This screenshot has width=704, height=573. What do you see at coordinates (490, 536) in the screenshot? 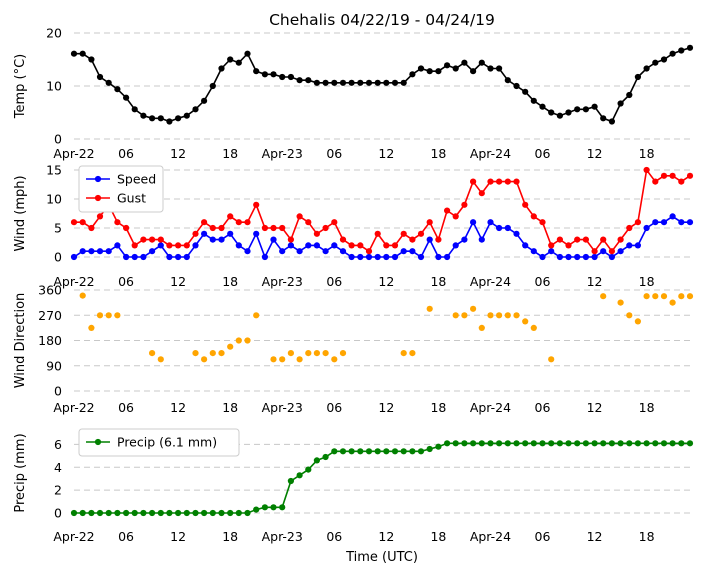
I see `x-tick-label: Apr-24` at bounding box center [490, 536].